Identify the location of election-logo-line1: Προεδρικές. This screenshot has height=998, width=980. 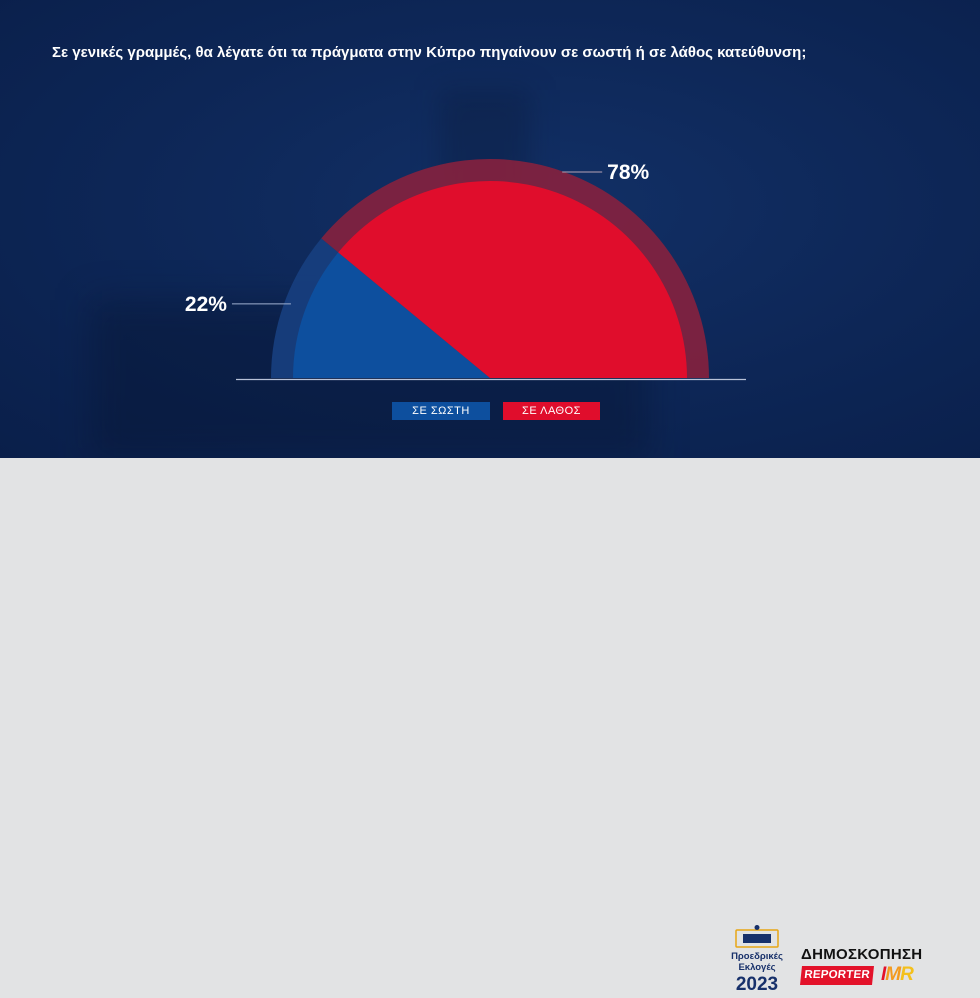
(757, 956).